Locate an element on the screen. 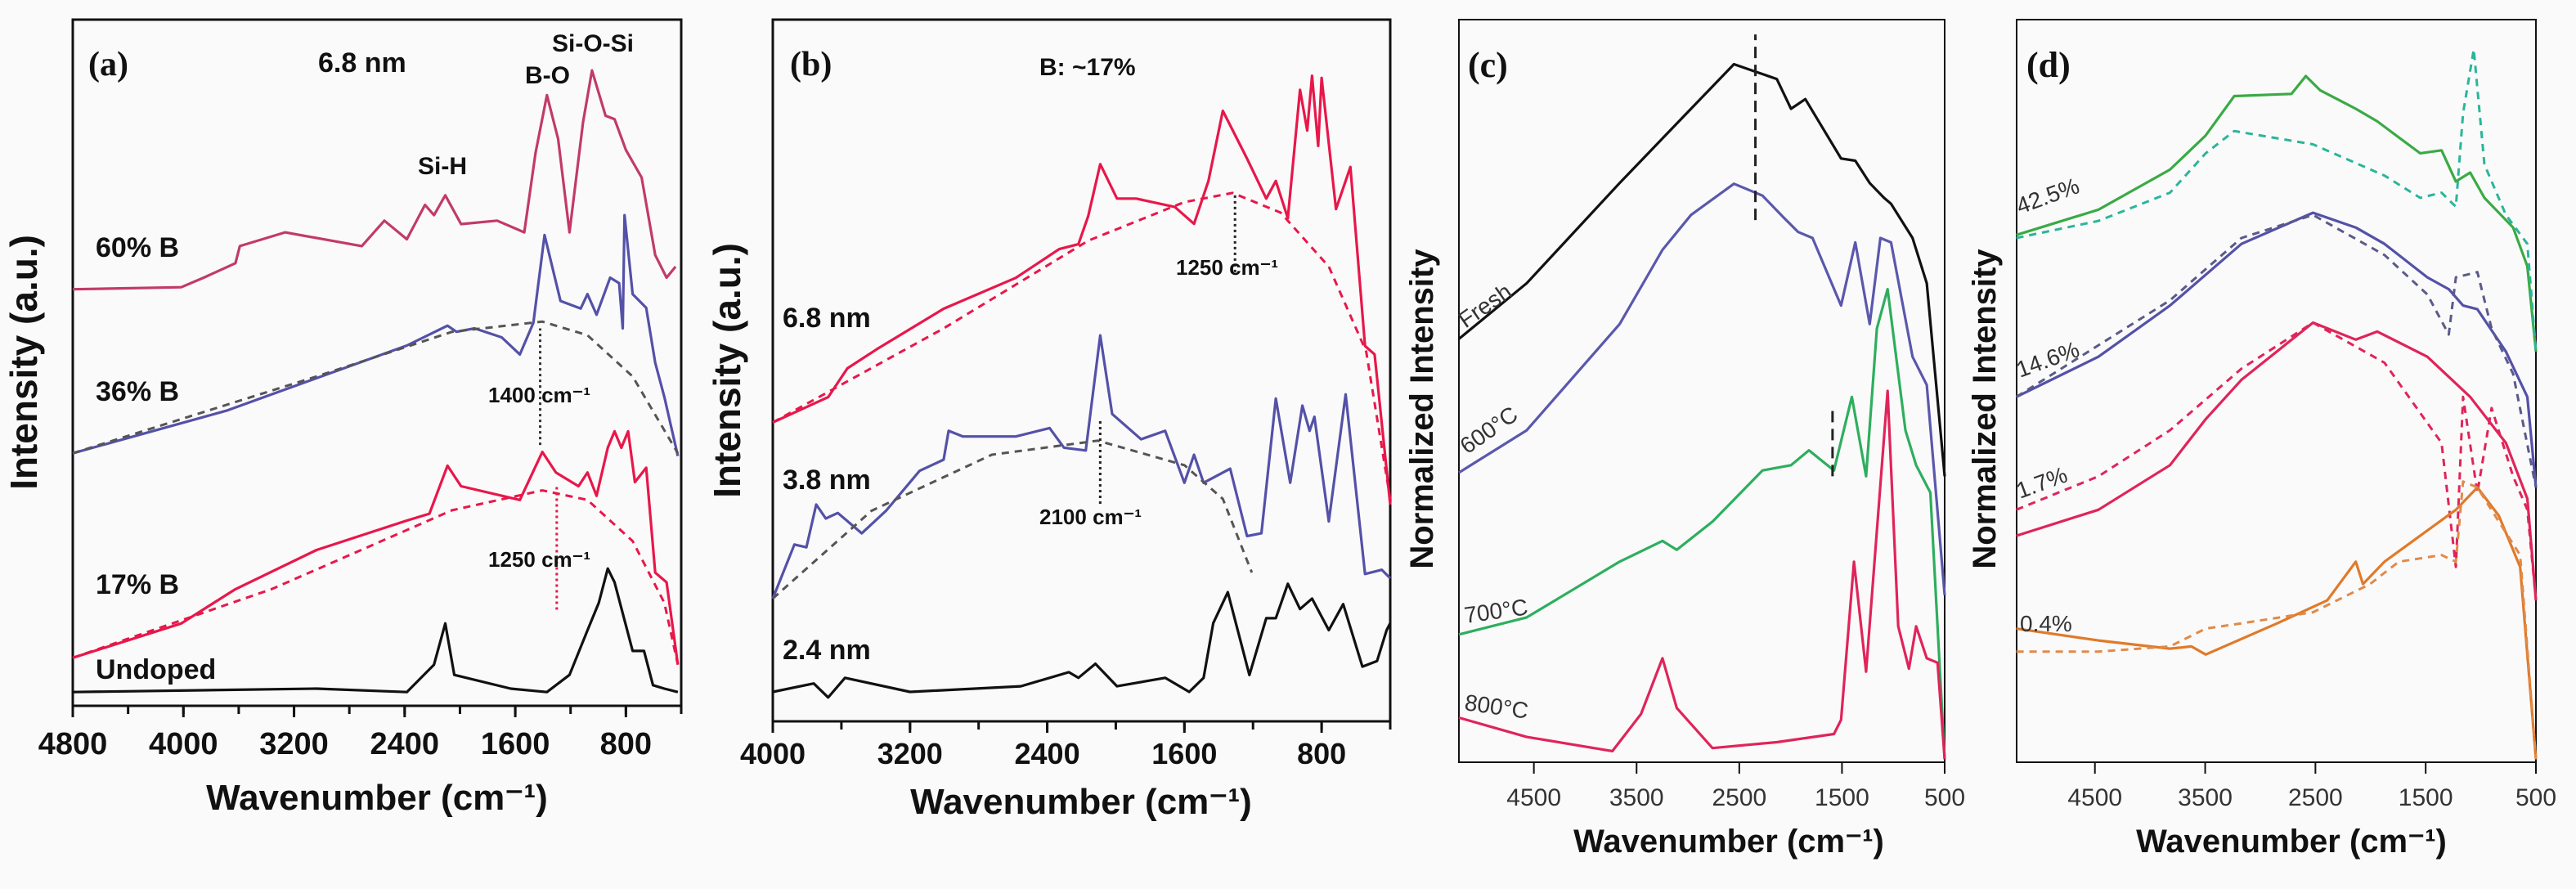 The width and height of the screenshot is (2576, 889). annotation-label: 3.8 nm is located at coordinates (827, 480).